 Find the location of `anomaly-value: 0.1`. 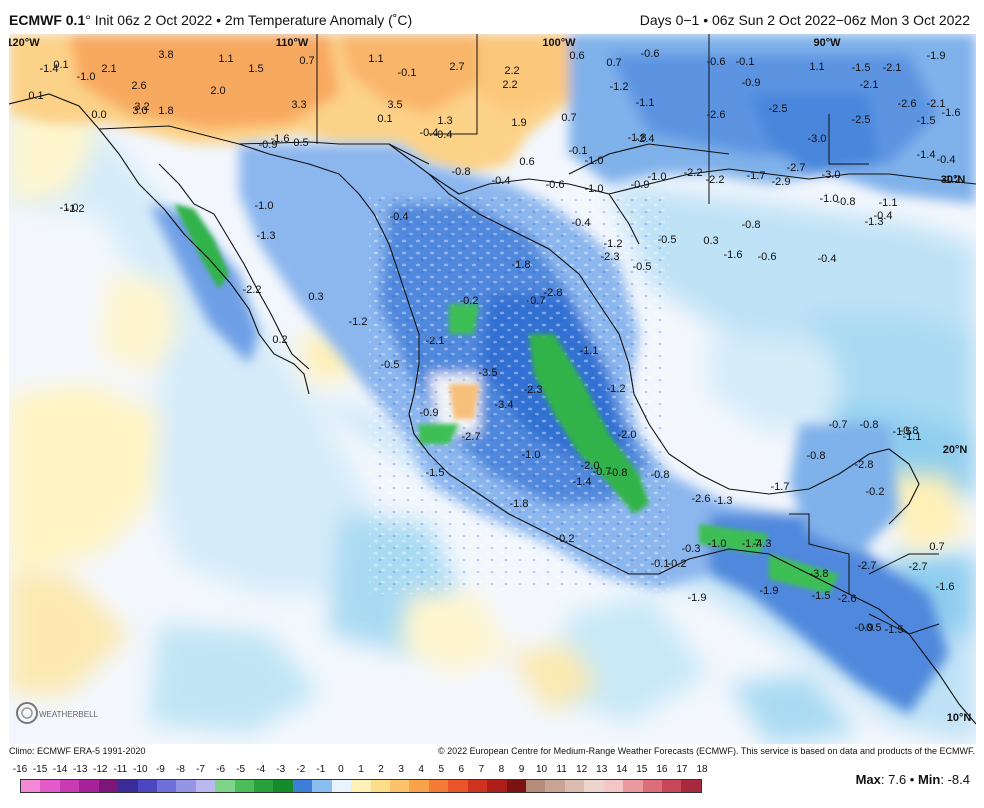

anomaly-value: 0.1 is located at coordinates (35, 96).